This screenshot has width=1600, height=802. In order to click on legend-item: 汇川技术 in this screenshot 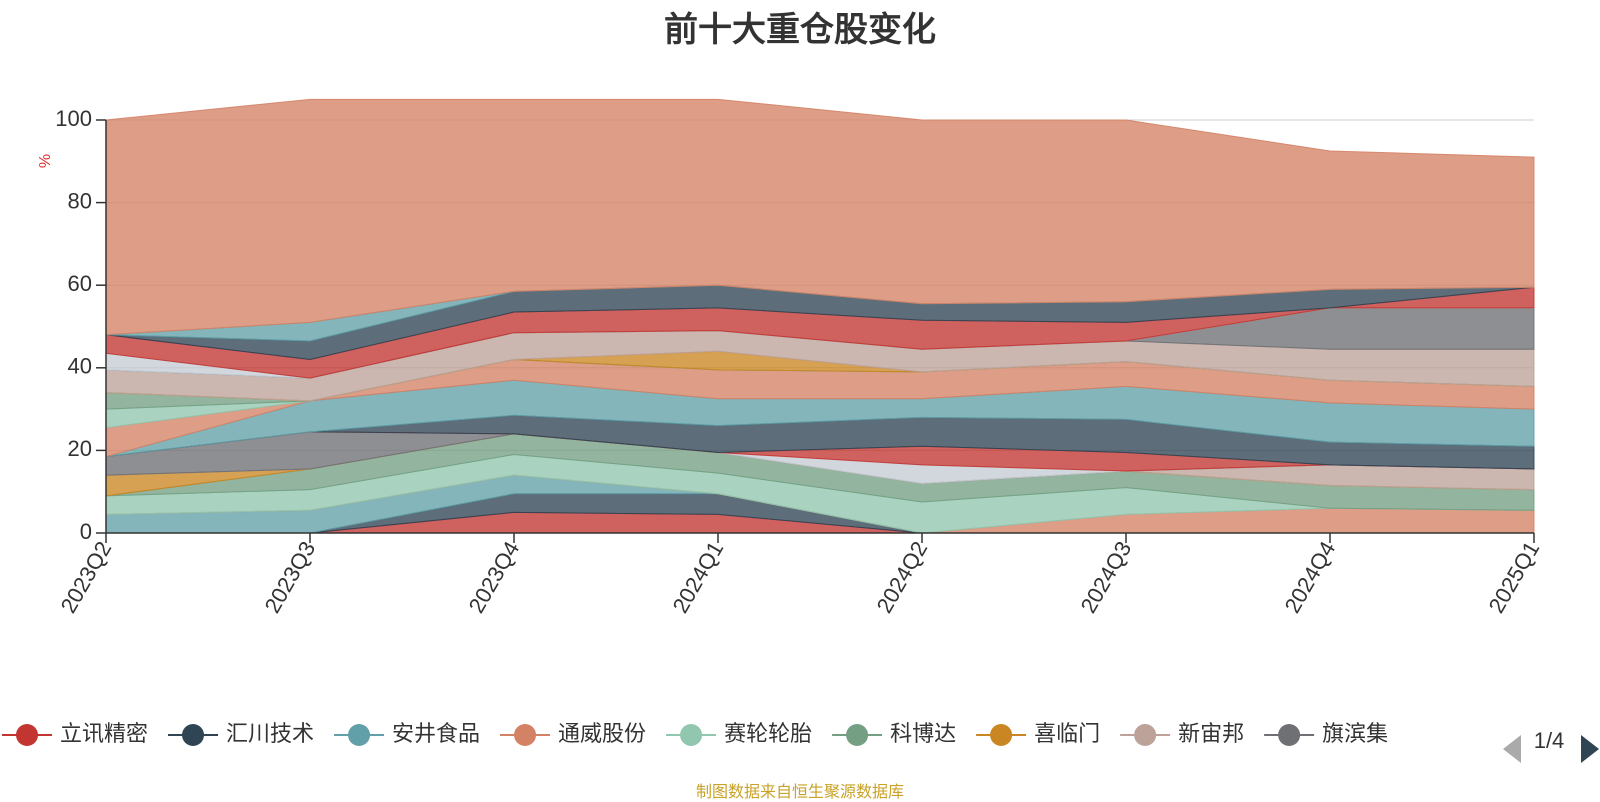, I will do `click(241, 733)`.